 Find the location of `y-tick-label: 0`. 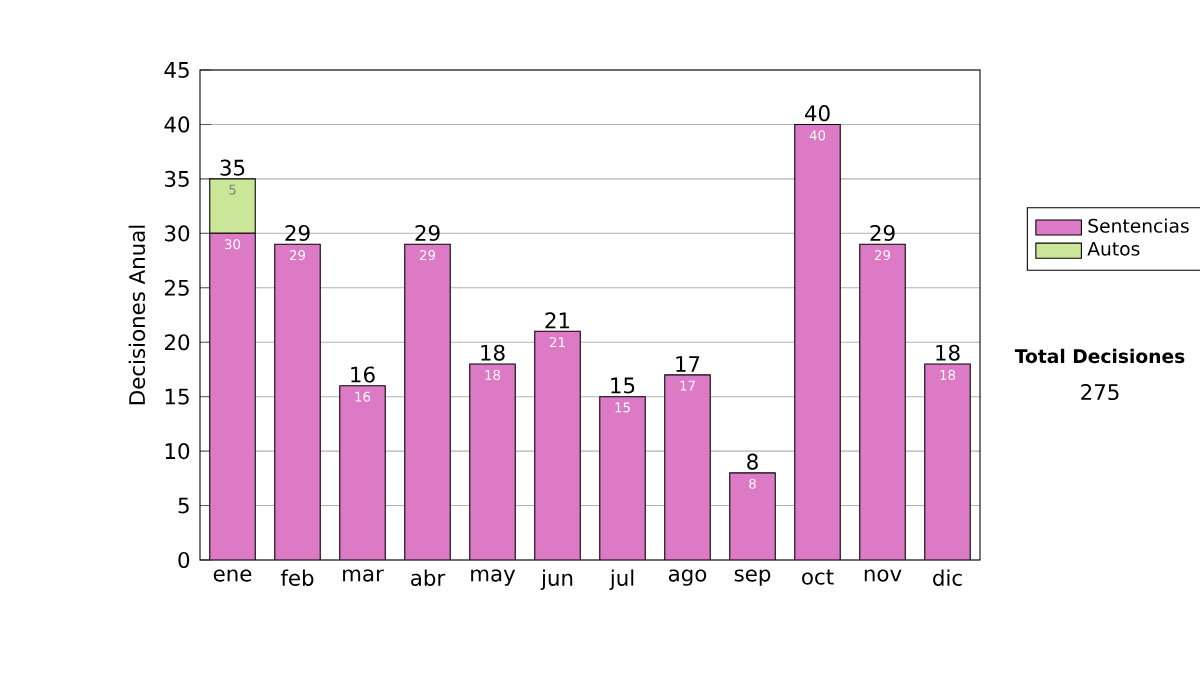

y-tick-label: 0 is located at coordinates (184, 560).